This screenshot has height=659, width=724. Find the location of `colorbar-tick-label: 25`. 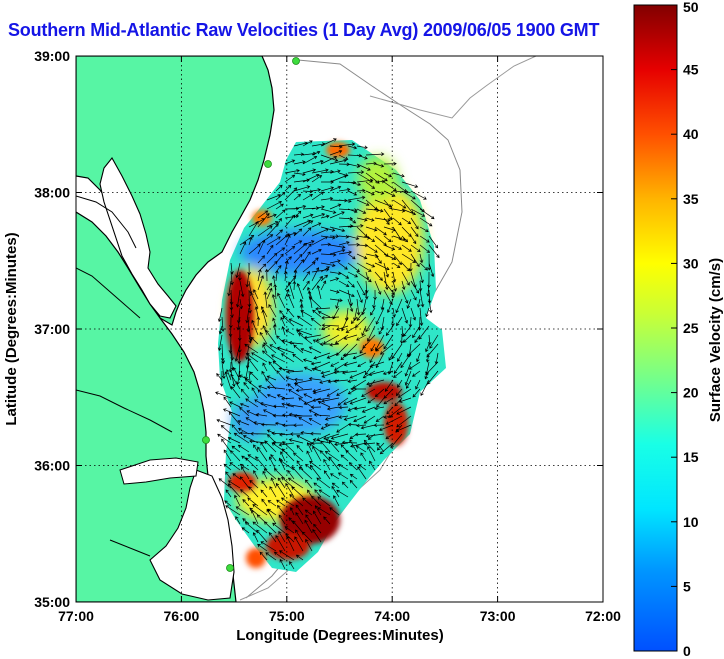

colorbar-tick-label: 25 is located at coordinates (691, 328).